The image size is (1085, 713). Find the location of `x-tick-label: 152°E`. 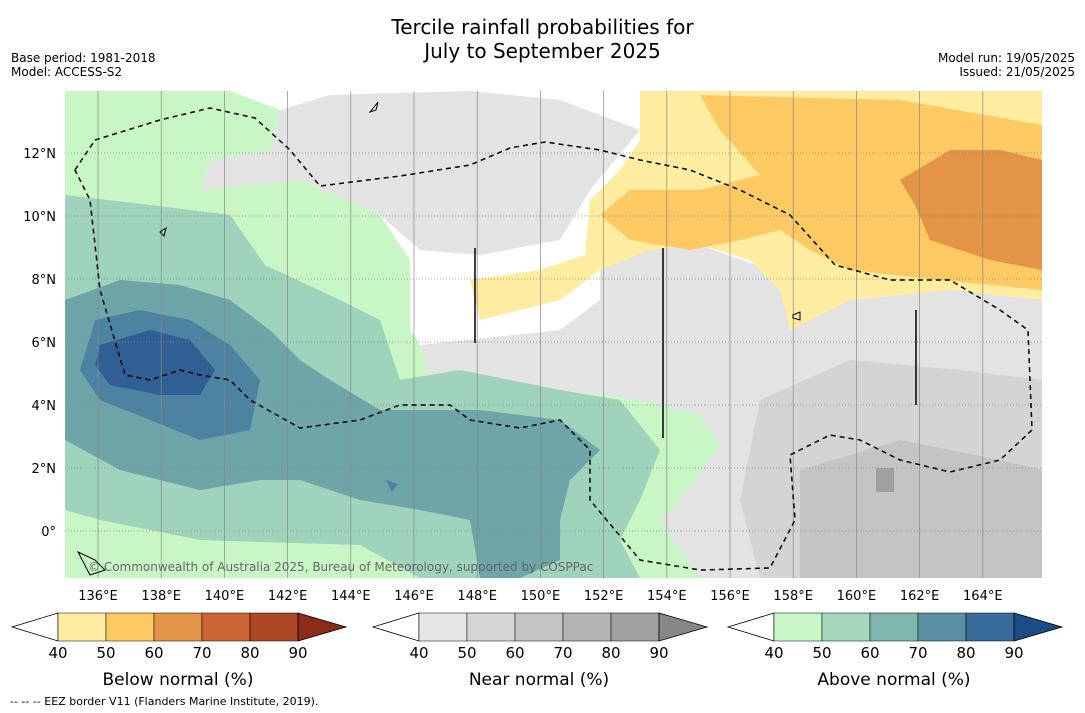

x-tick-label: 152°E is located at coordinates (604, 596).